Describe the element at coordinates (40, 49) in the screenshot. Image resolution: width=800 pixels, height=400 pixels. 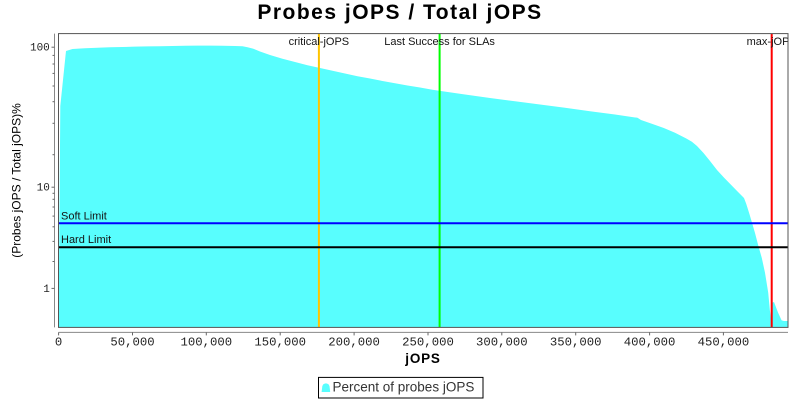
I see `svg-text: 100` at that location.